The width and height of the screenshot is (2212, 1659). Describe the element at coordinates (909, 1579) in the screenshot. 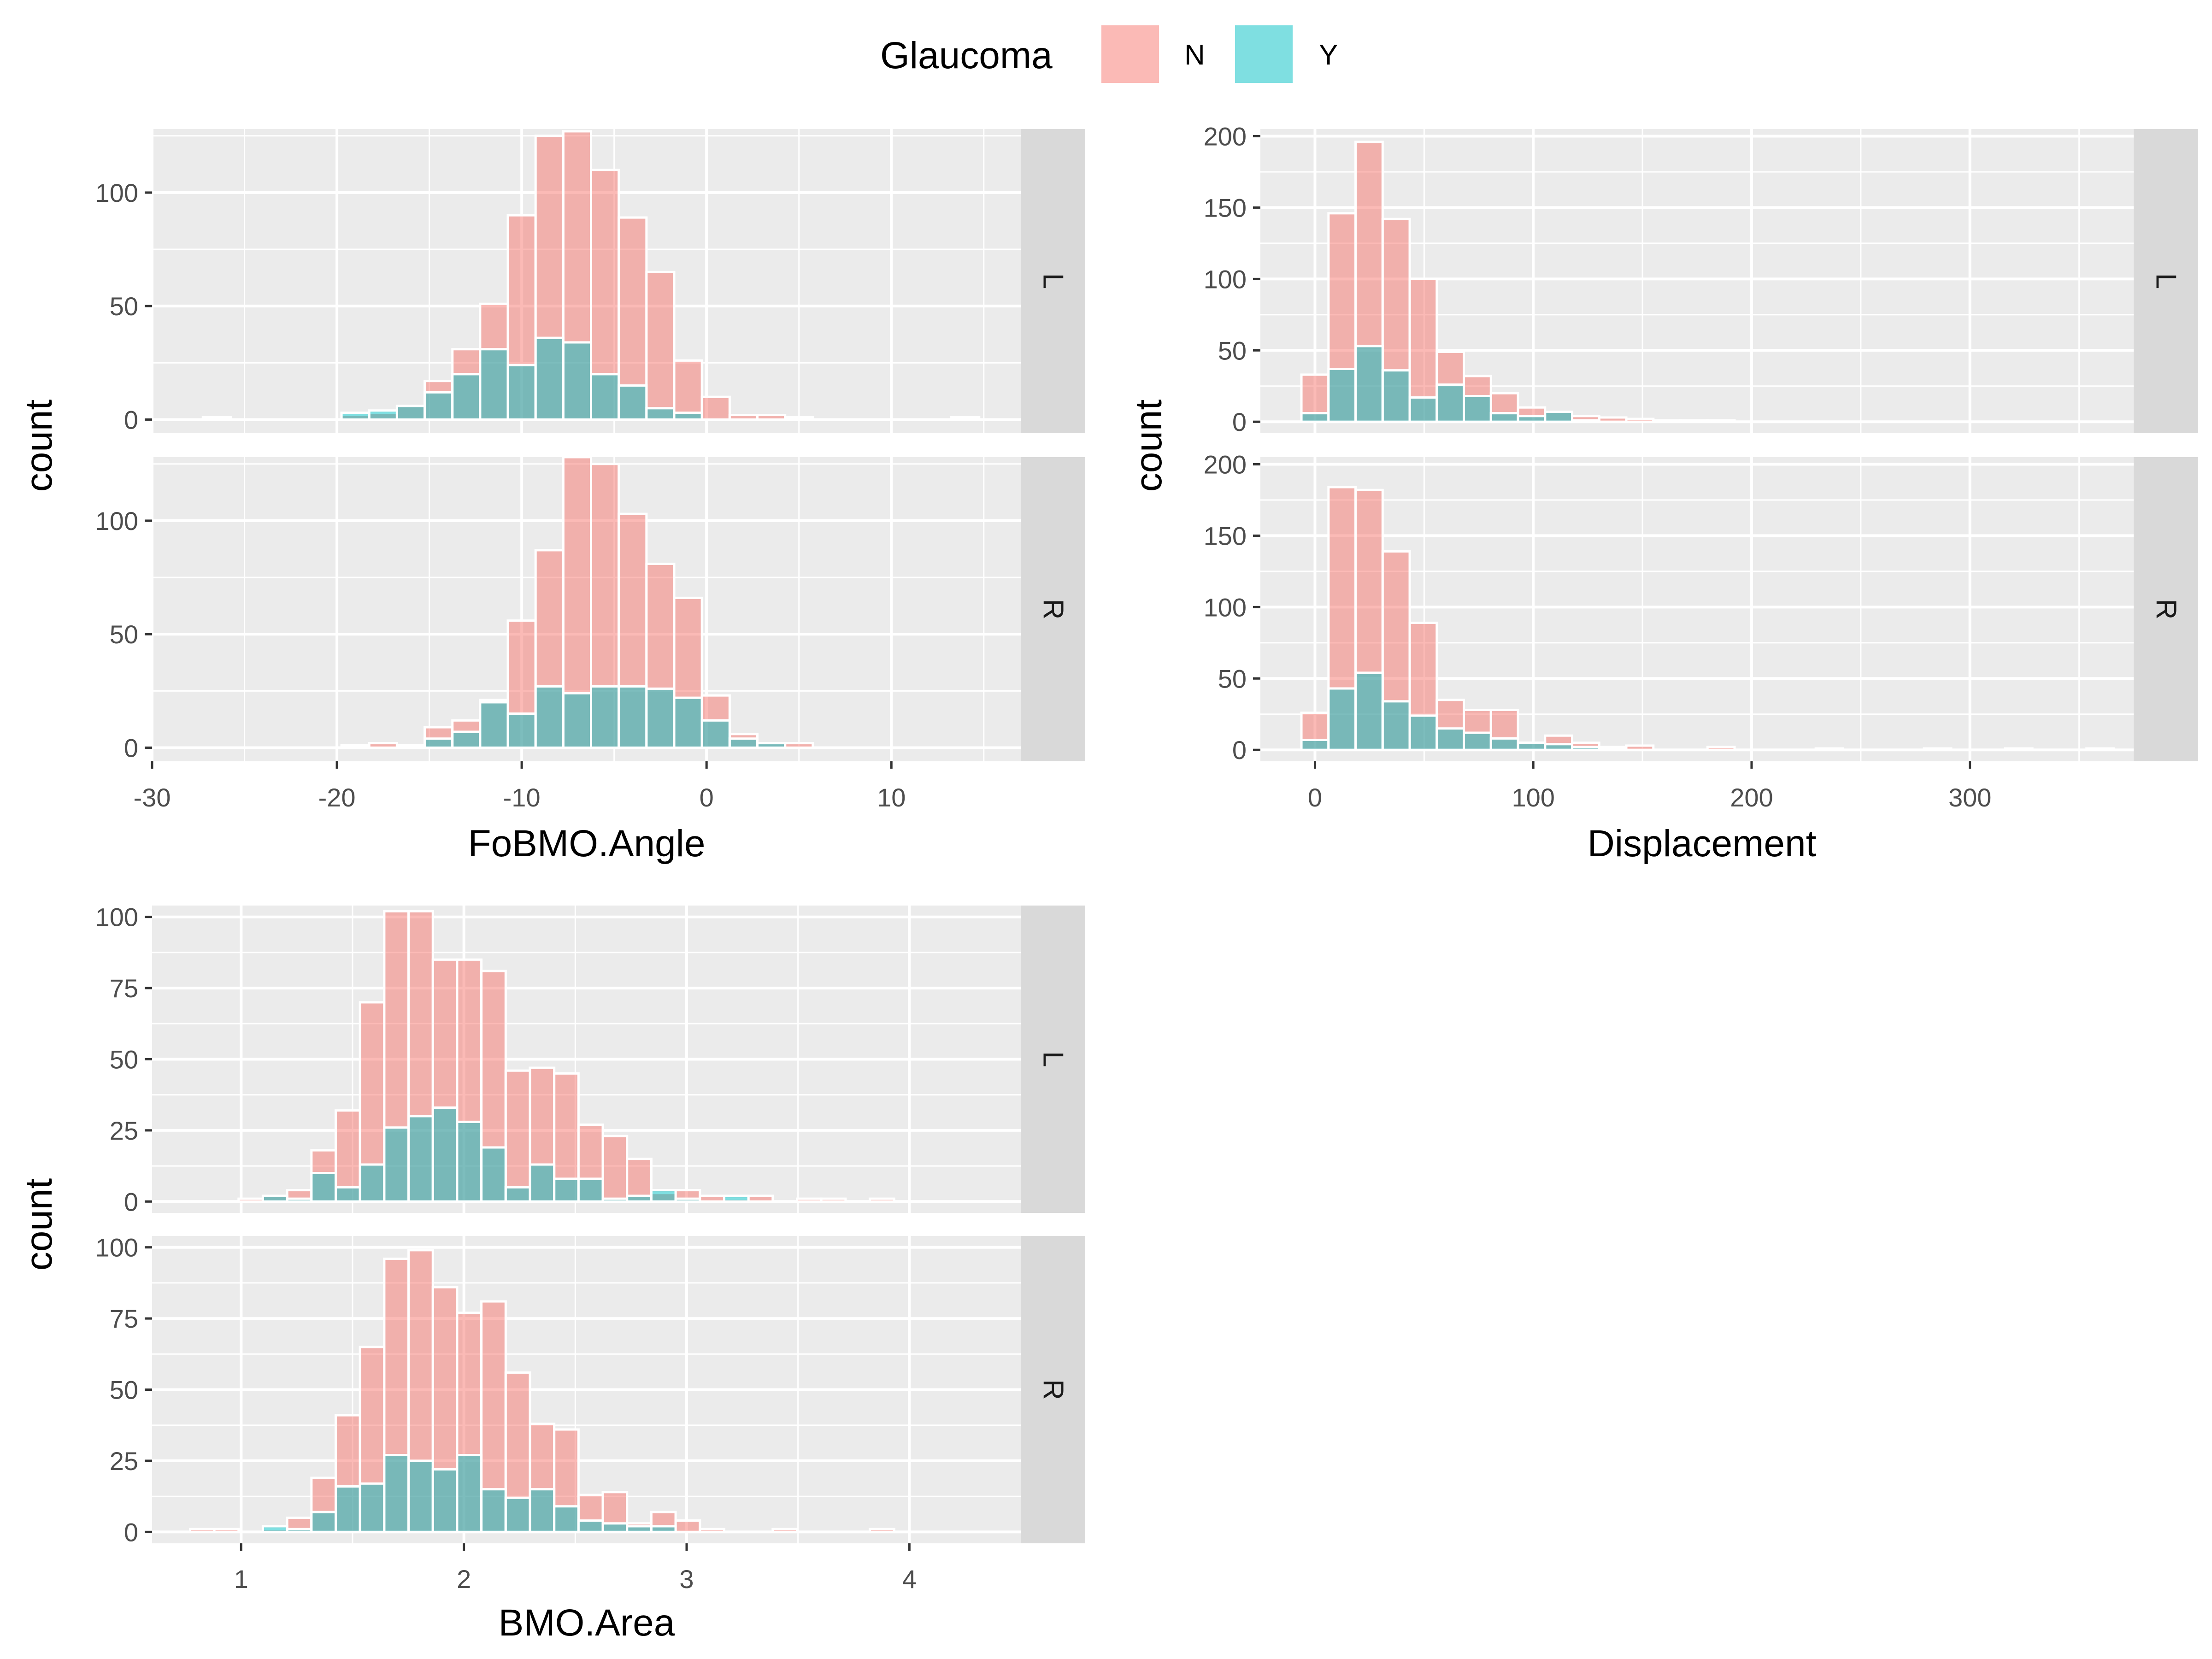

I see `x-tick-label: 4` at that location.